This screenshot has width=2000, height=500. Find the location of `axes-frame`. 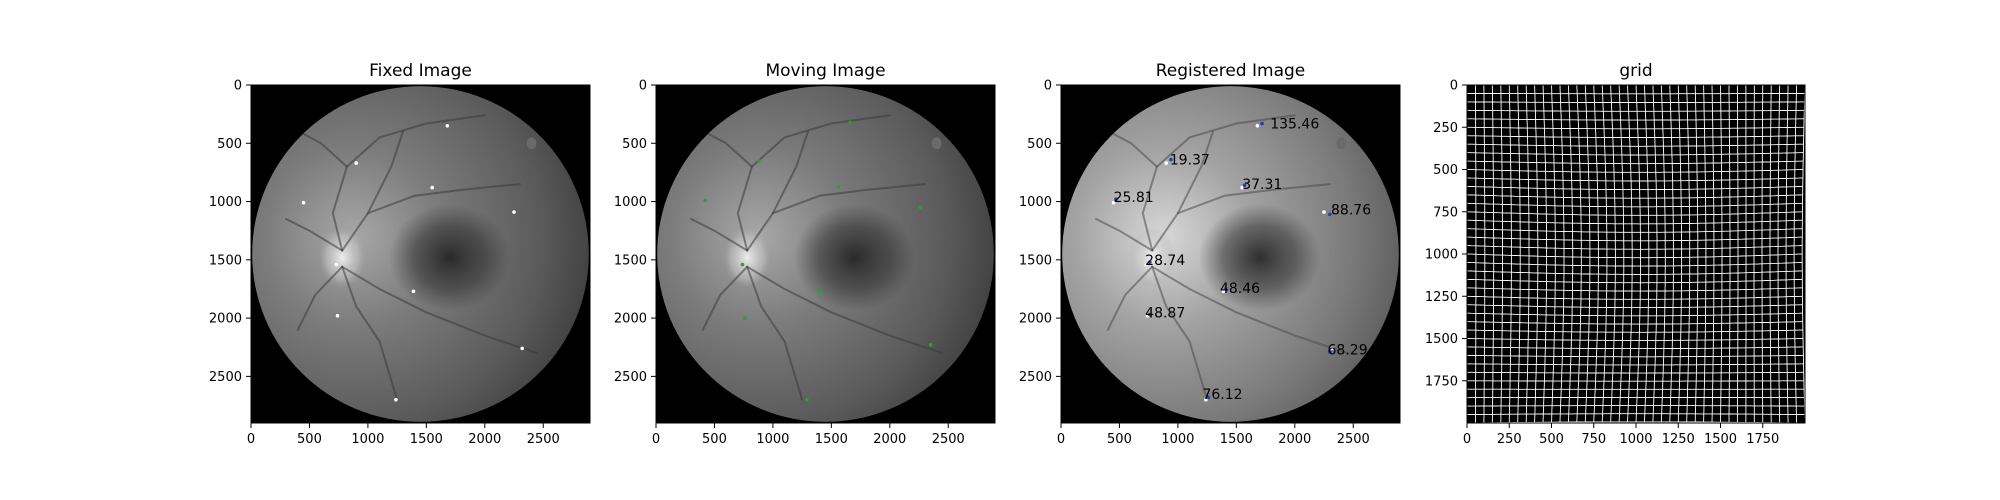

axes-frame is located at coordinates (825, 254).